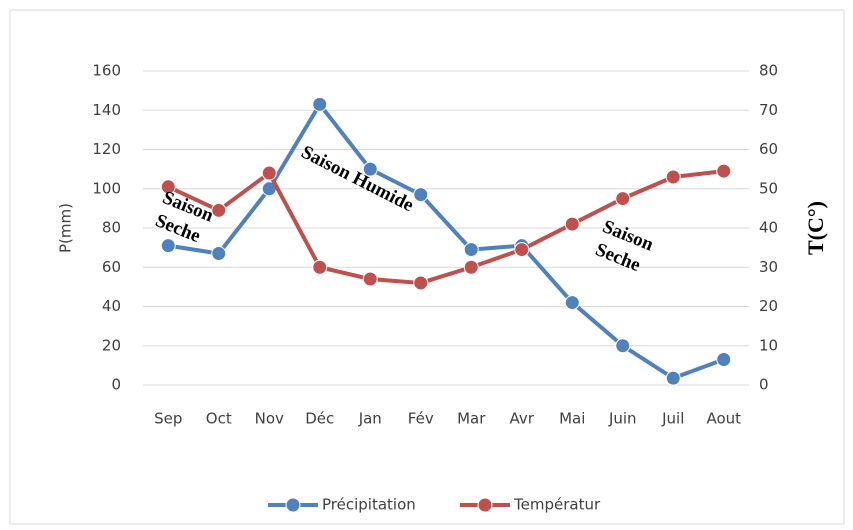  What do you see at coordinates (557, 505) in the screenshot?
I see `legend-label: Températur` at bounding box center [557, 505].